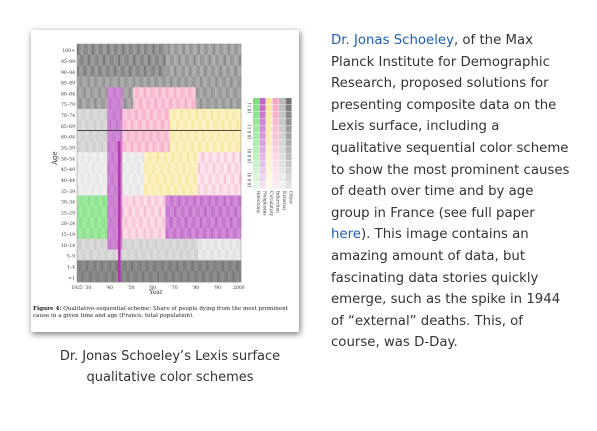 This screenshot has width=597, height=431. What do you see at coordinates (392, 40) in the screenshot?
I see `author-link: Dr. Jonas Schoeley` at bounding box center [392, 40].